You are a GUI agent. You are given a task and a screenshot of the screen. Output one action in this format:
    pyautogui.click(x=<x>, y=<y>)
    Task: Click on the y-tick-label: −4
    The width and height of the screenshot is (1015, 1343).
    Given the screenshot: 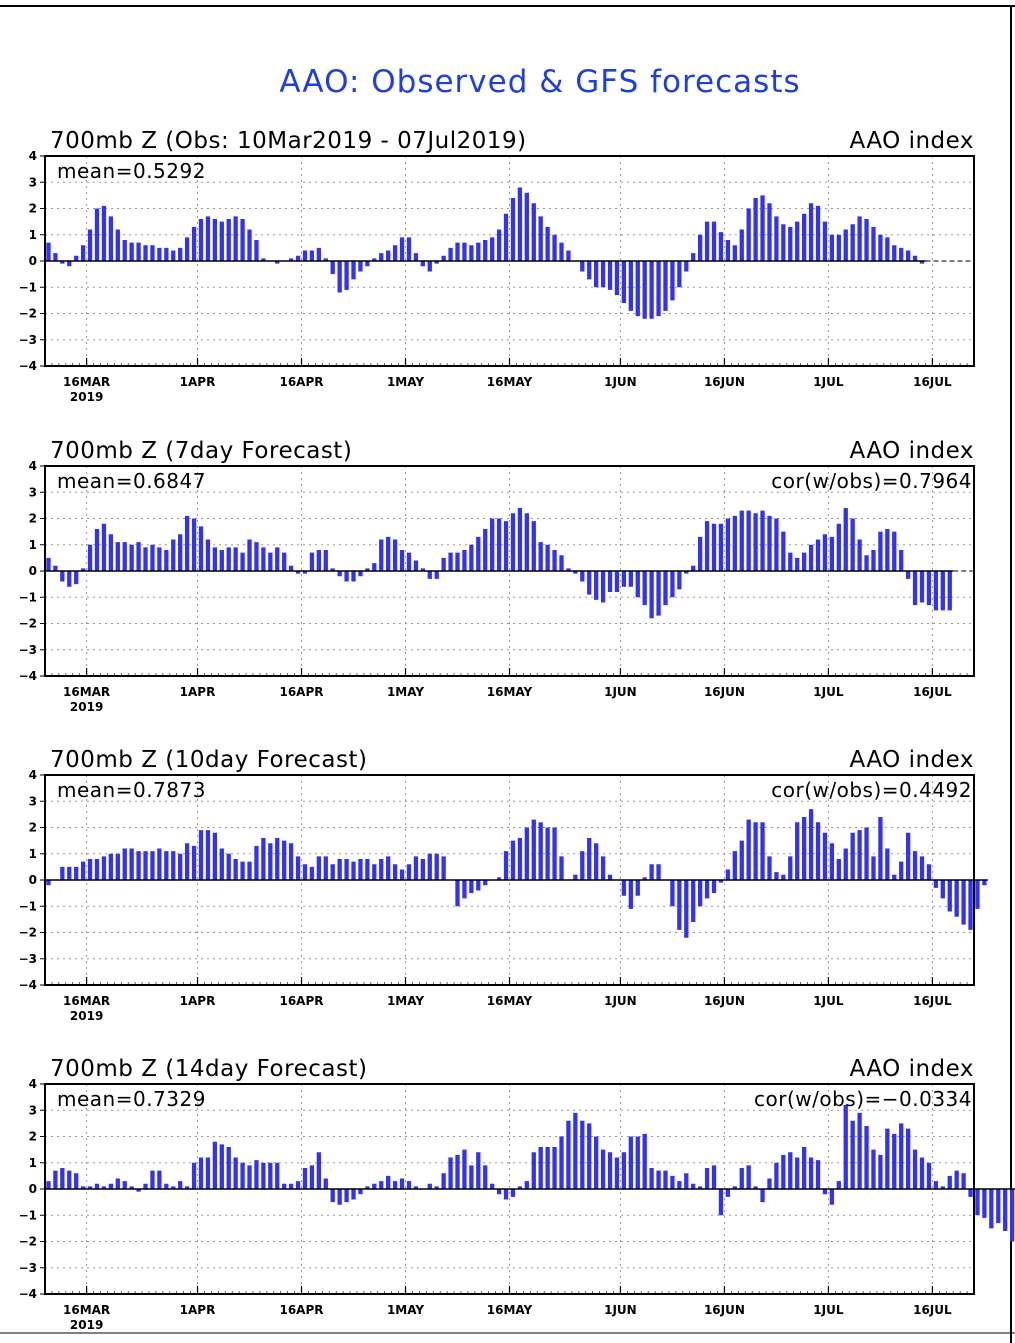 What is the action you would take?
    pyautogui.click(x=28, y=985)
    